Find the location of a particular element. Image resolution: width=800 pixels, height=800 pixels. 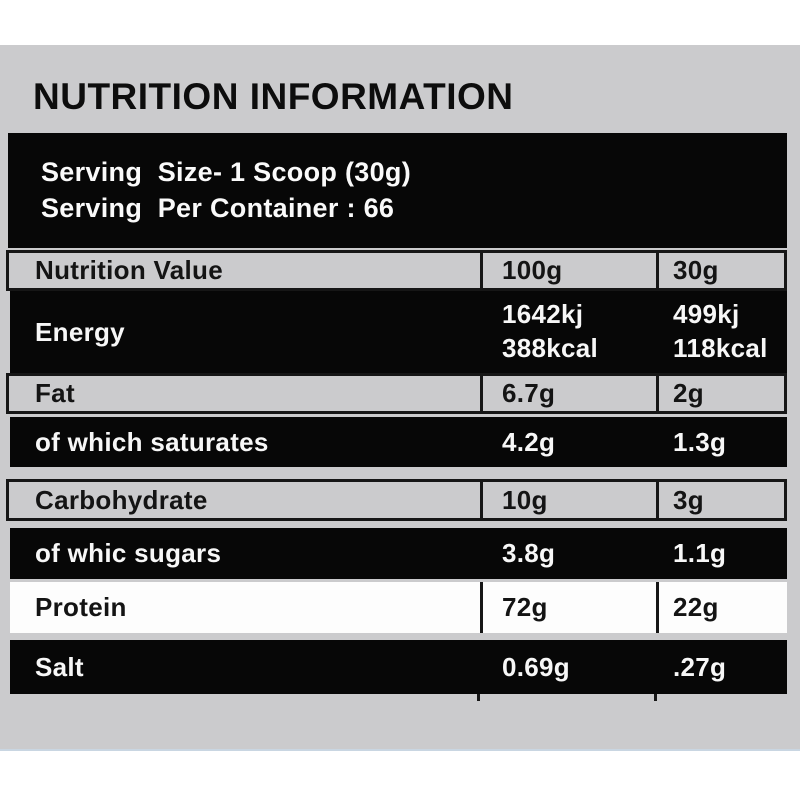

row-value-100g: 6.7g is located at coordinates (529, 393).